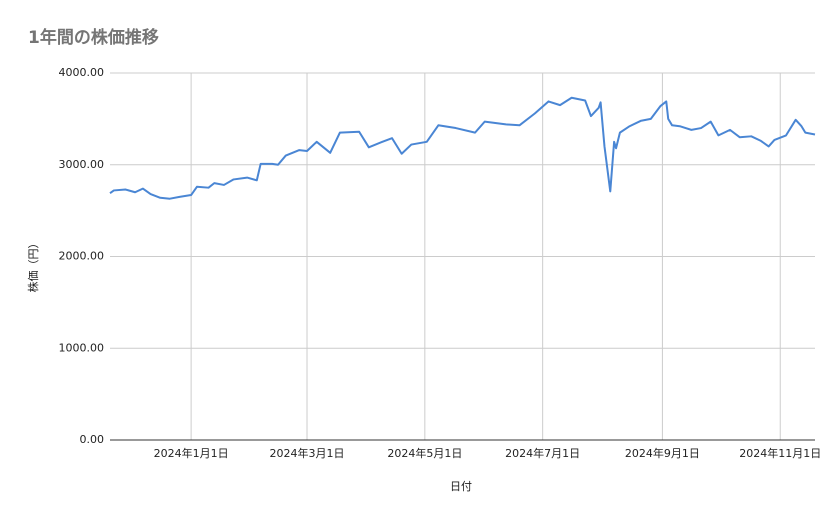 The height and width of the screenshot is (519, 839). I want to click on x-axis-label: 日付, so click(461, 486).